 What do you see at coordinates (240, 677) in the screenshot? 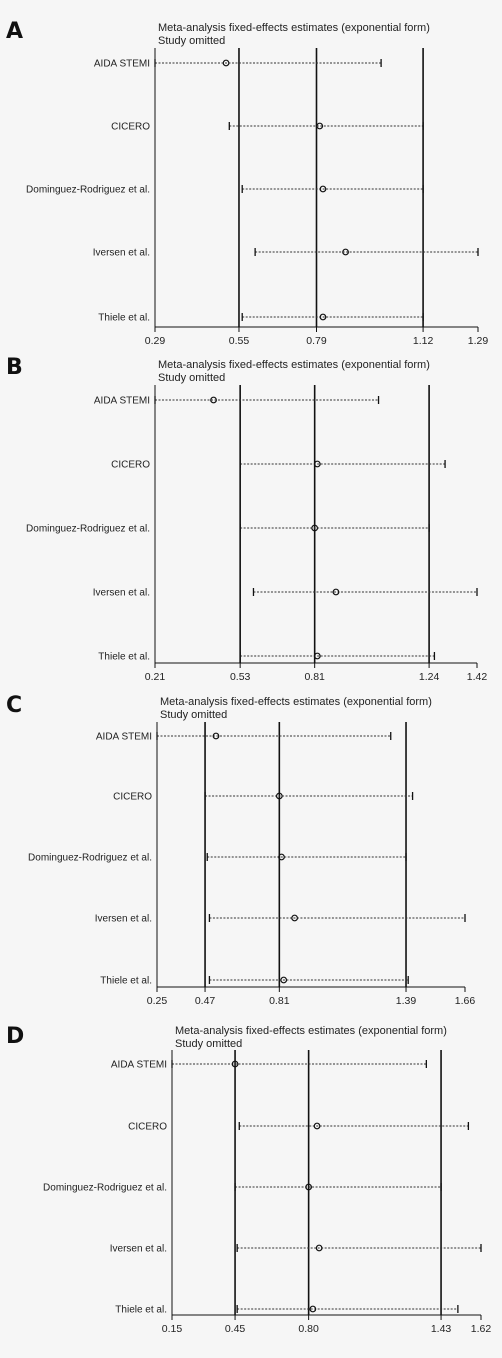
I see `x-tick-label: 0.53` at bounding box center [240, 677].